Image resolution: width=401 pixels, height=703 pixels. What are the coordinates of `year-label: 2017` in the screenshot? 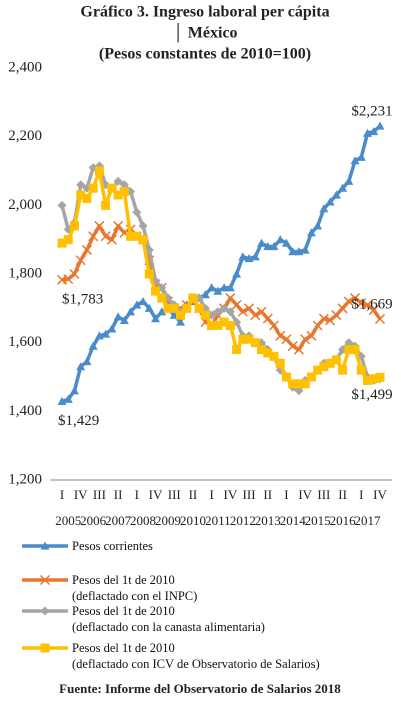 It's located at (368, 520).